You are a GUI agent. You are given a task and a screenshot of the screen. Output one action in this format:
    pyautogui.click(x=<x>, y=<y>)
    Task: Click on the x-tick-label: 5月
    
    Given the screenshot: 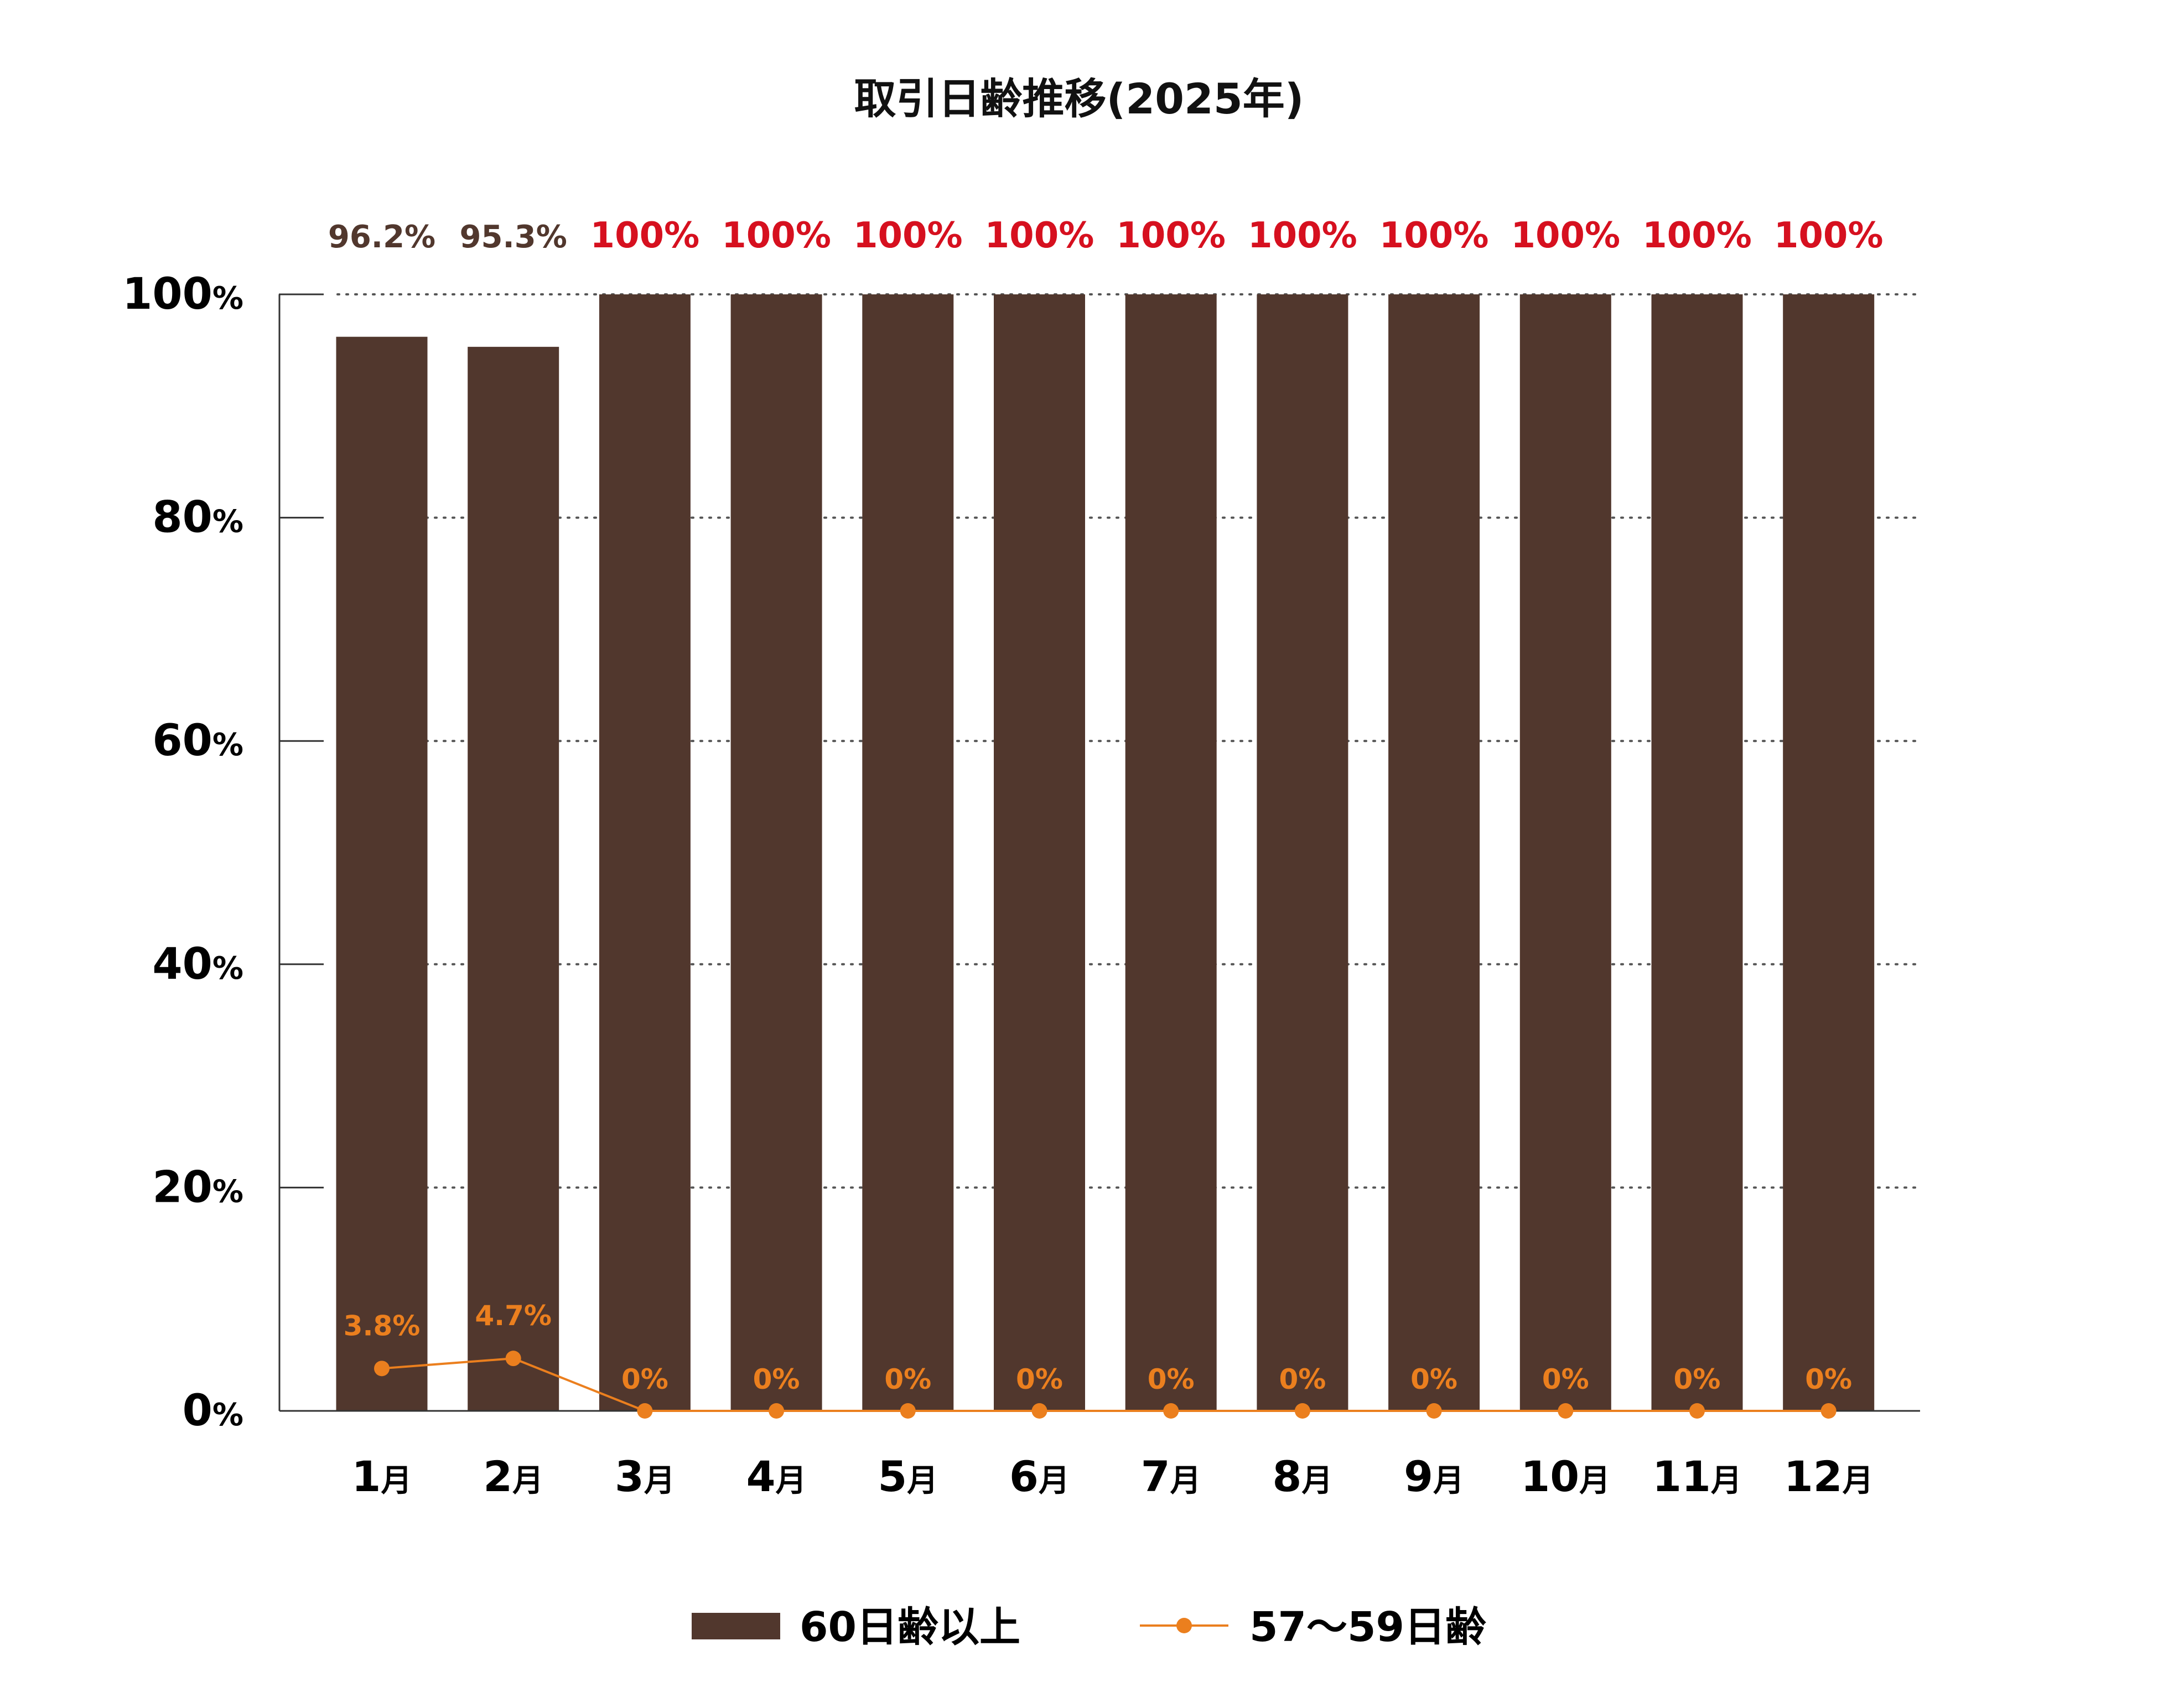 What is the action you would take?
    pyautogui.click(x=908, y=1476)
    